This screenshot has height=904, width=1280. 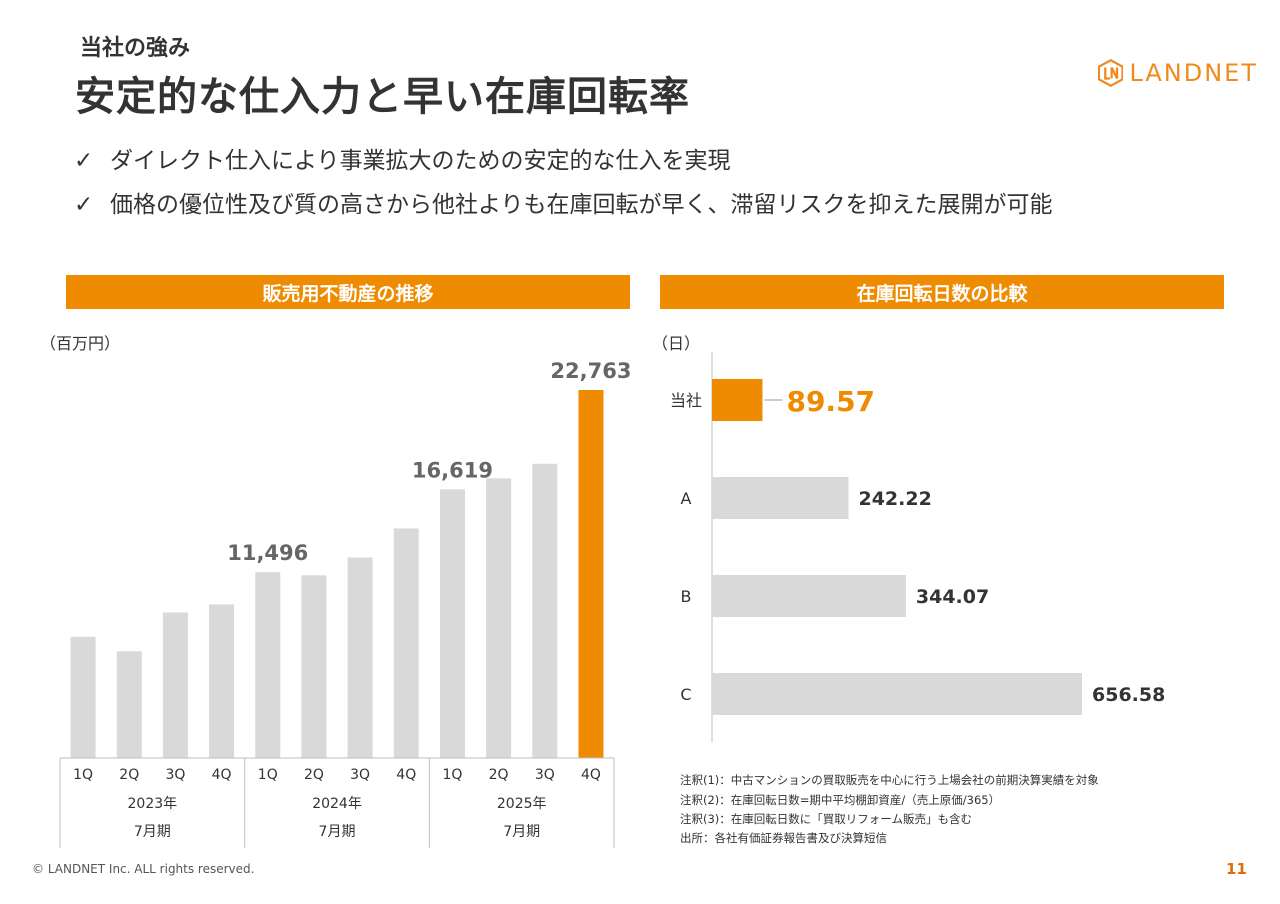 I want to click on bar-value-label: 16,619, so click(x=452, y=470).